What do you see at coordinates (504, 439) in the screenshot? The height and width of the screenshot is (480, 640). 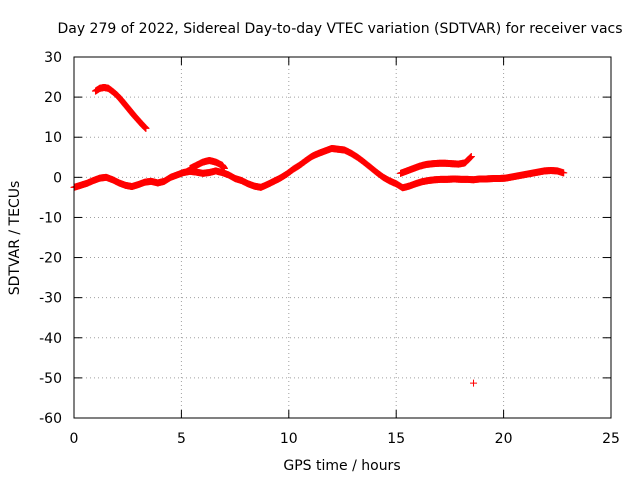 I see `x-tick-label: 20` at bounding box center [504, 439].